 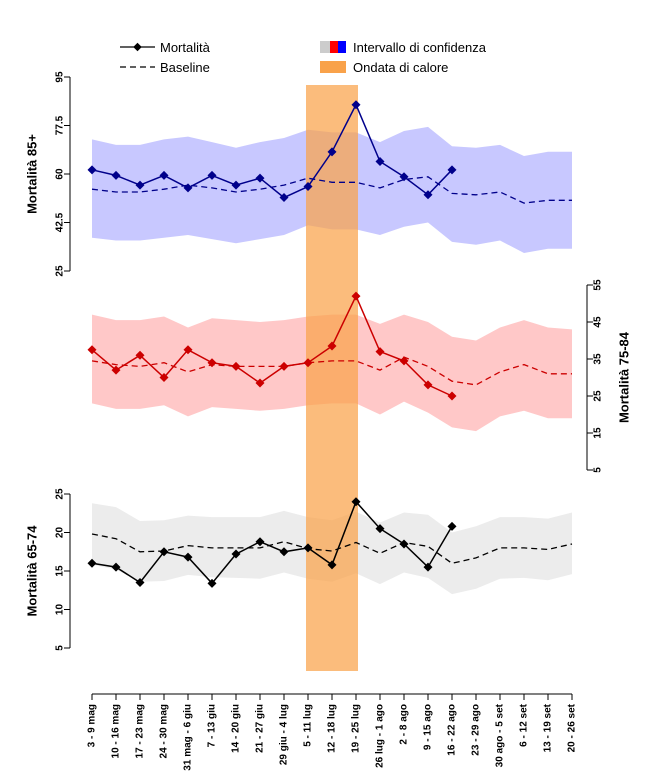 What do you see at coordinates (333, 67) in the screenshot?
I see `legend-heatwave-swatch` at bounding box center [333, 67].